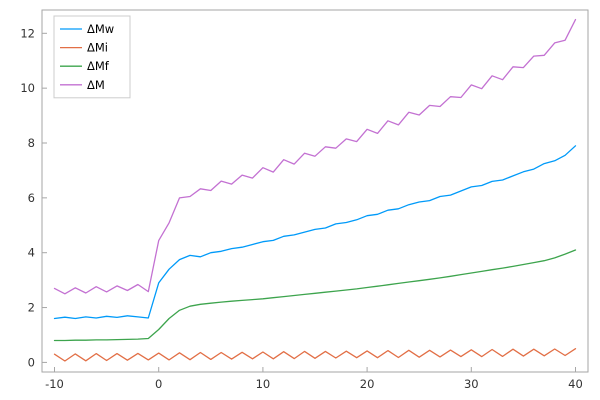 The width and height of the screenshot is (600, 400). I want to click on legend-label-2: ΔMf, so click(98, 66).